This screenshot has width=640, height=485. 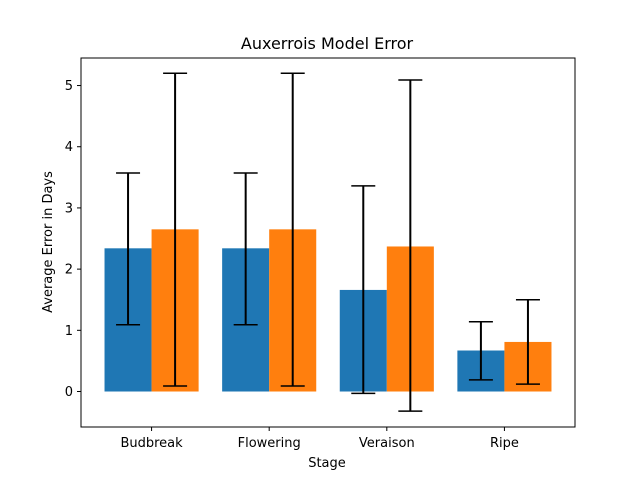 I want to click on x-tick-label-veraison: Veraison, so click(x=387, y=443).